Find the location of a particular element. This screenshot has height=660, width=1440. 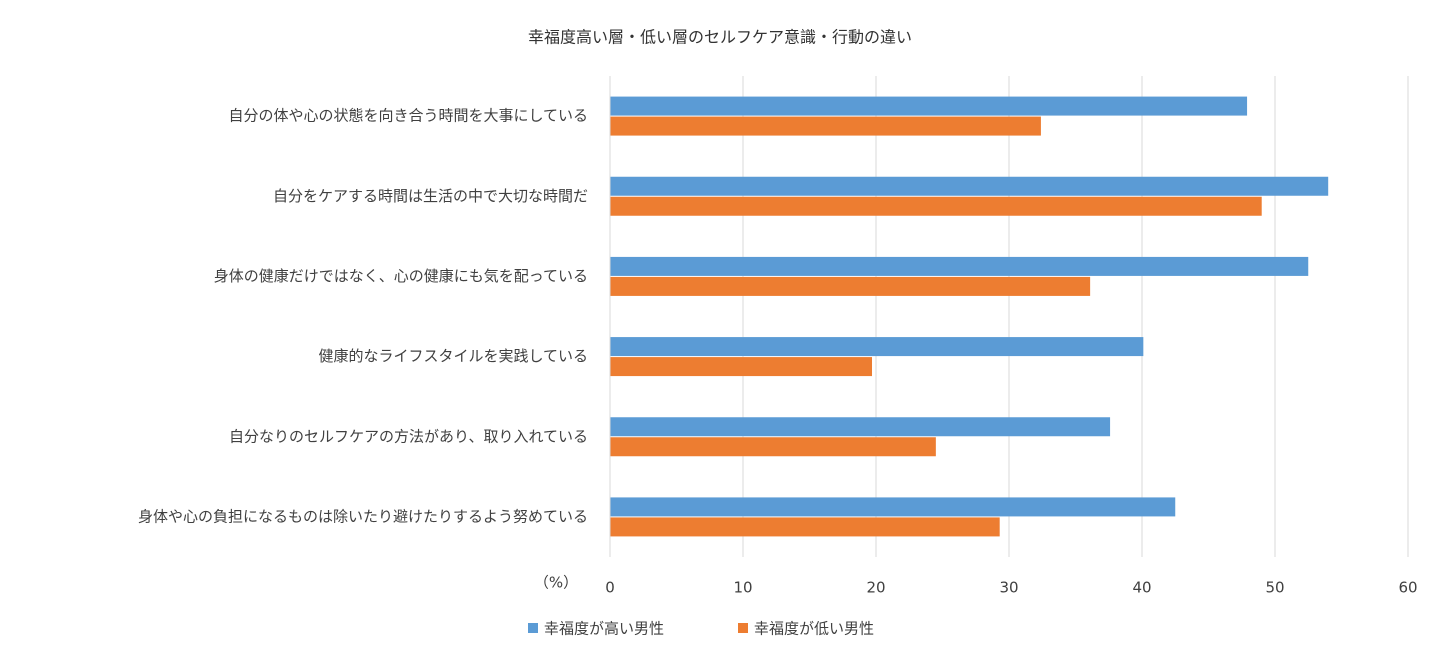

x-tick-label: 50 is located at coordinates (1274, 588).